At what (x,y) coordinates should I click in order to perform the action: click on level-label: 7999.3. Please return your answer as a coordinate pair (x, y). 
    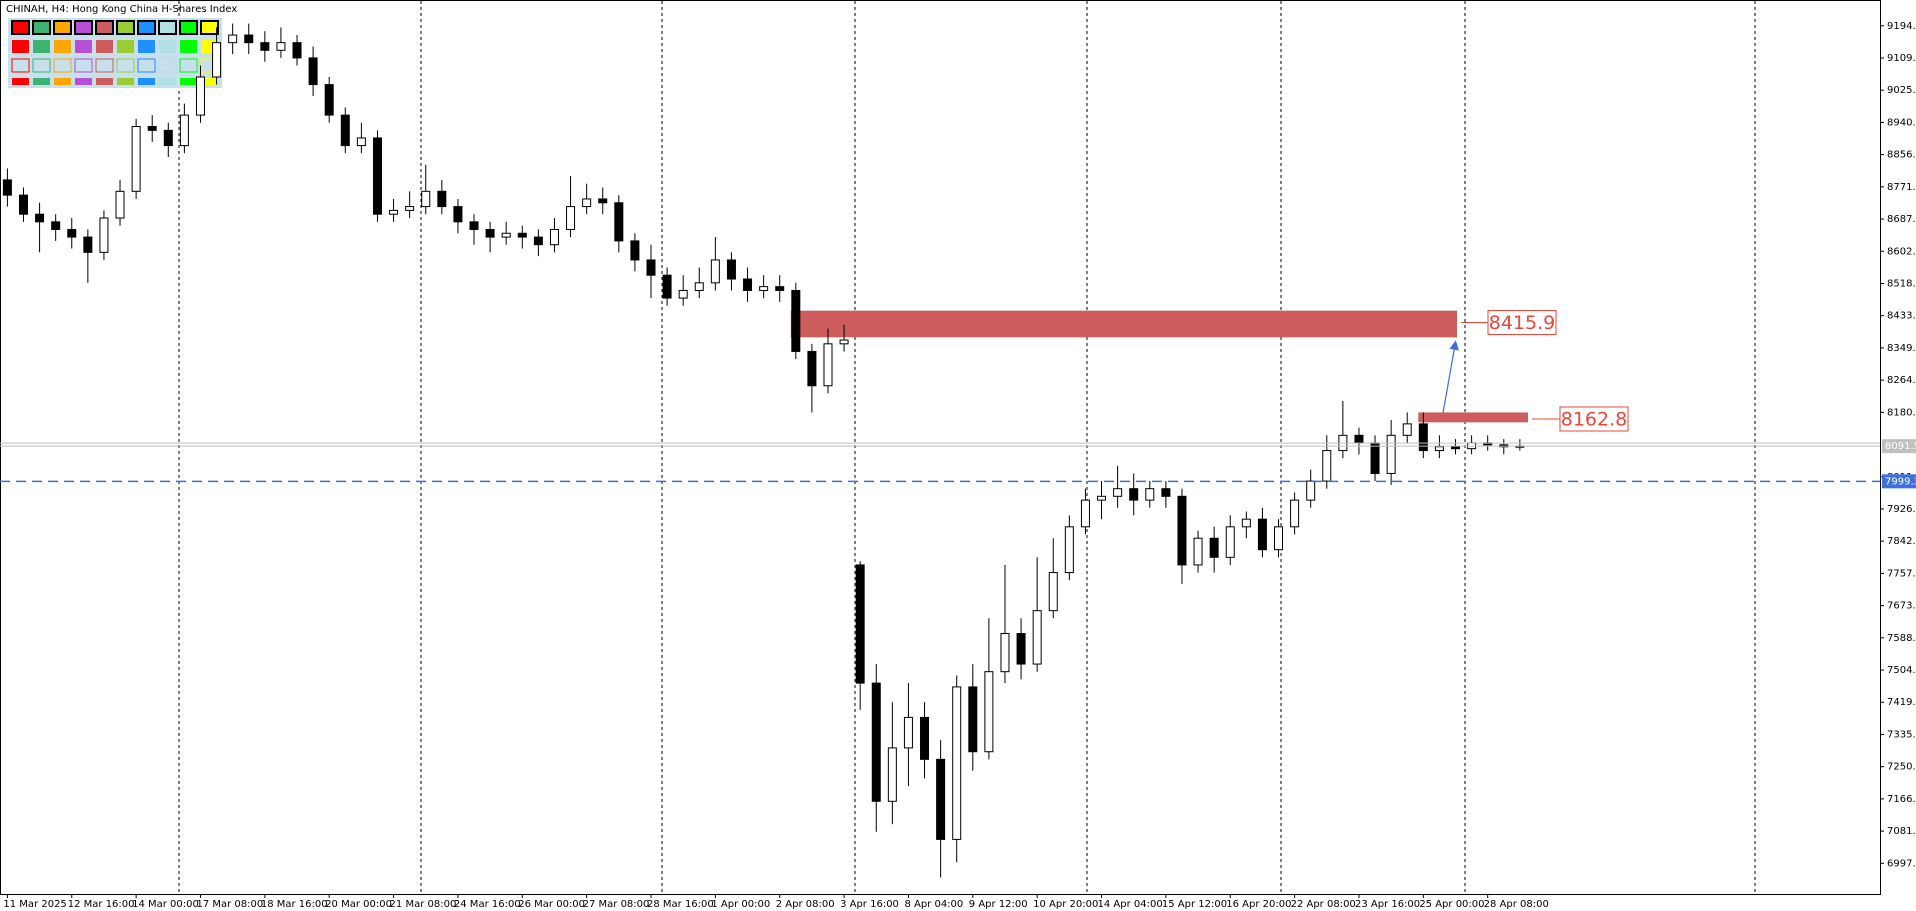
    Looking at the image, I should click on (1900, 481).